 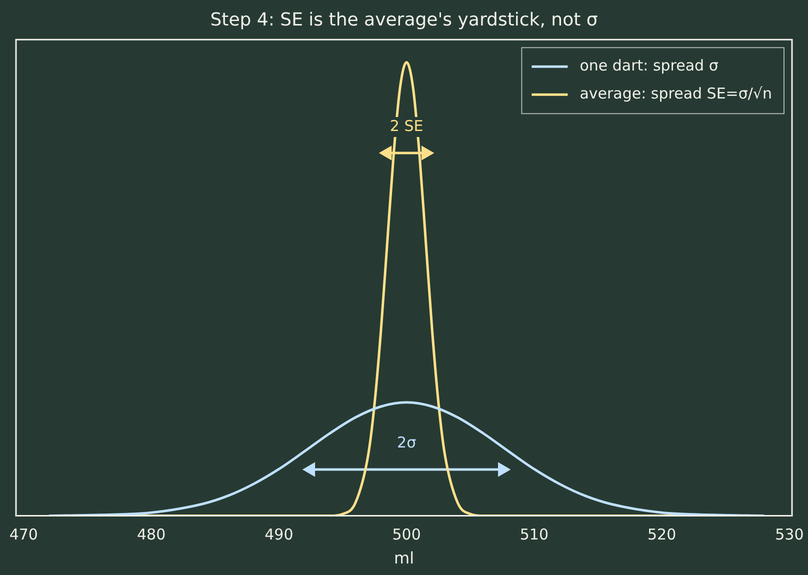 I want to click on annotation: 2σ, so click(x=407, y=442).